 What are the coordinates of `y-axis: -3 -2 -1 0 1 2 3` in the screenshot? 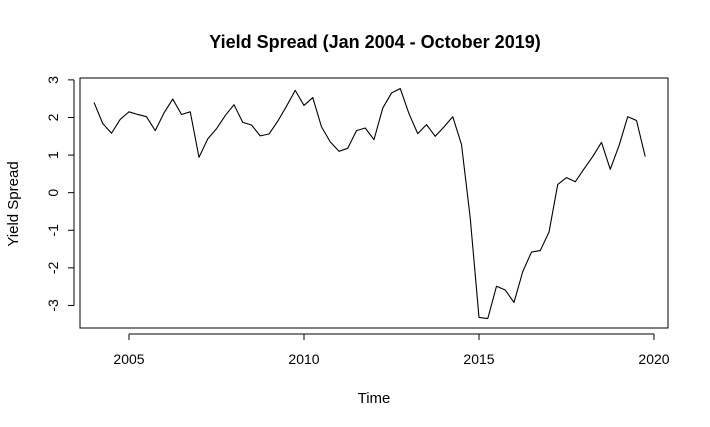 It's located at (60, 194).